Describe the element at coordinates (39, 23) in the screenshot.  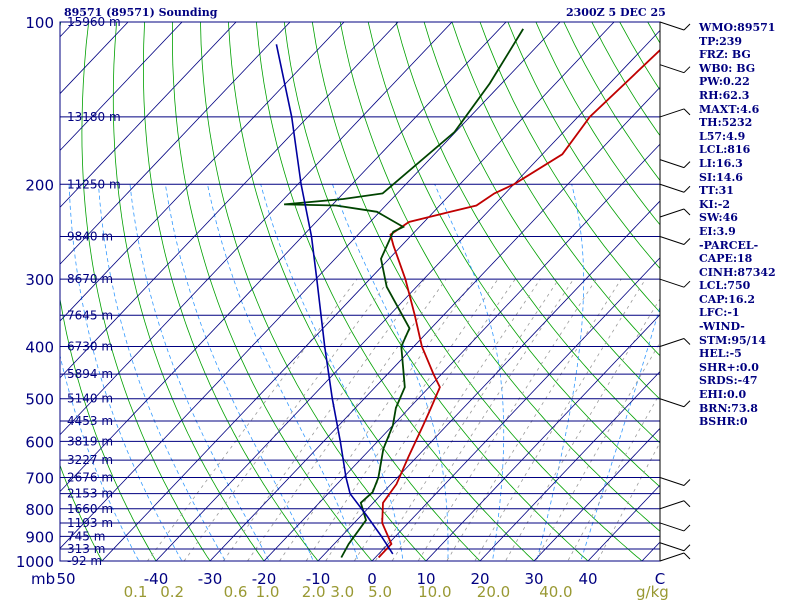
I see `pressure-tick-label: 100` at that location.